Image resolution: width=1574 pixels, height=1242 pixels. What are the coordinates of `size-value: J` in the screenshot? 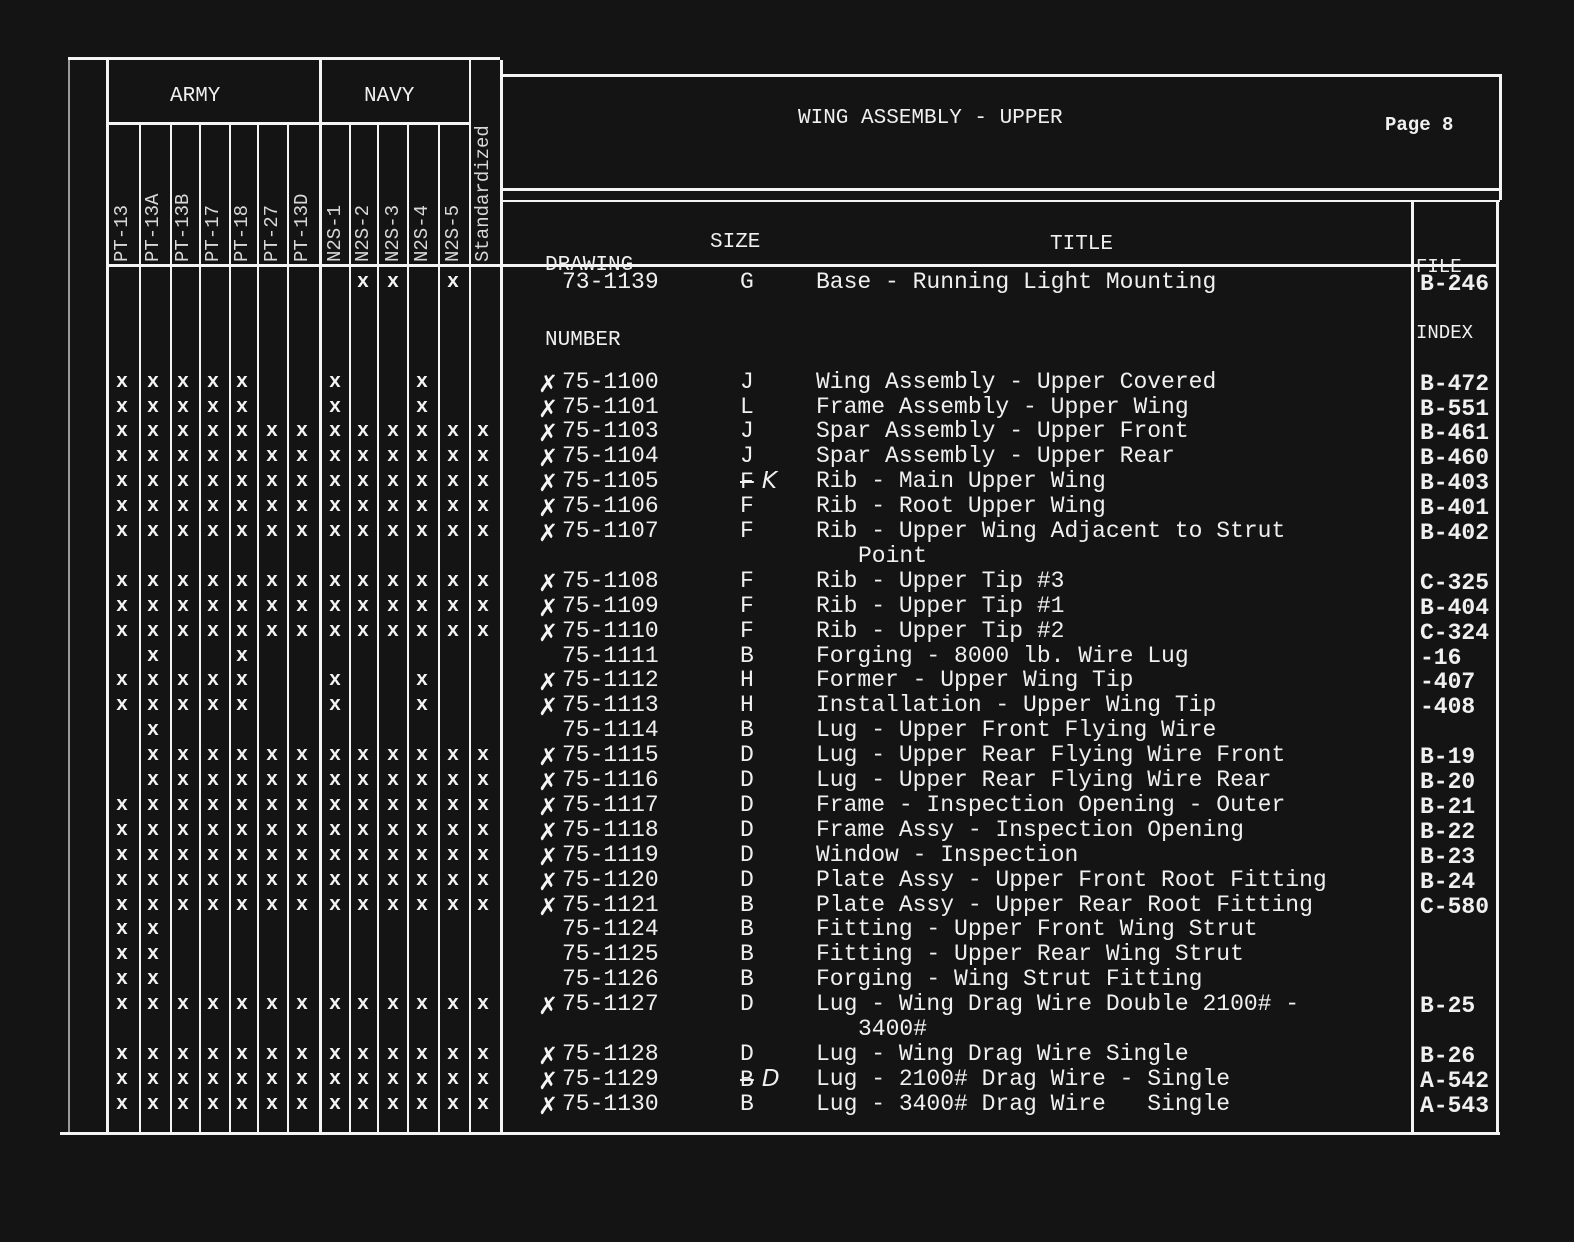 It's located at (747, 431).